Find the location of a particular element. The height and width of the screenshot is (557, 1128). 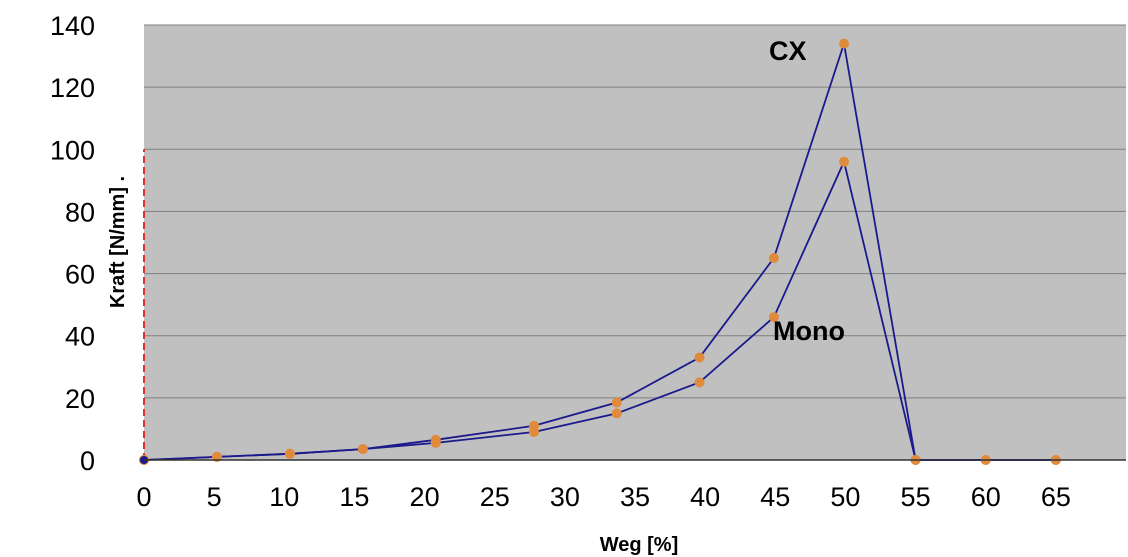

x-tick-label: 25 is located at coordinates (495, 497).